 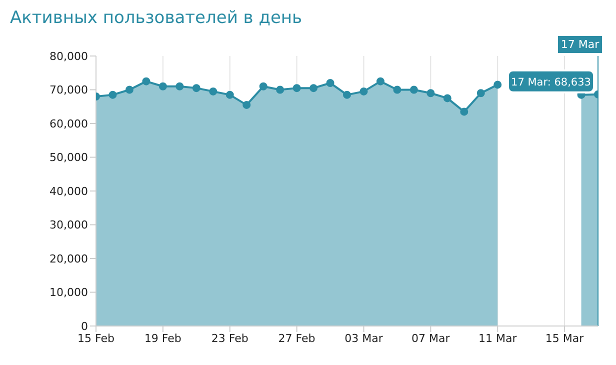 I want to click on x-tick-label: 23 Feb, so click(x=229, y=338).